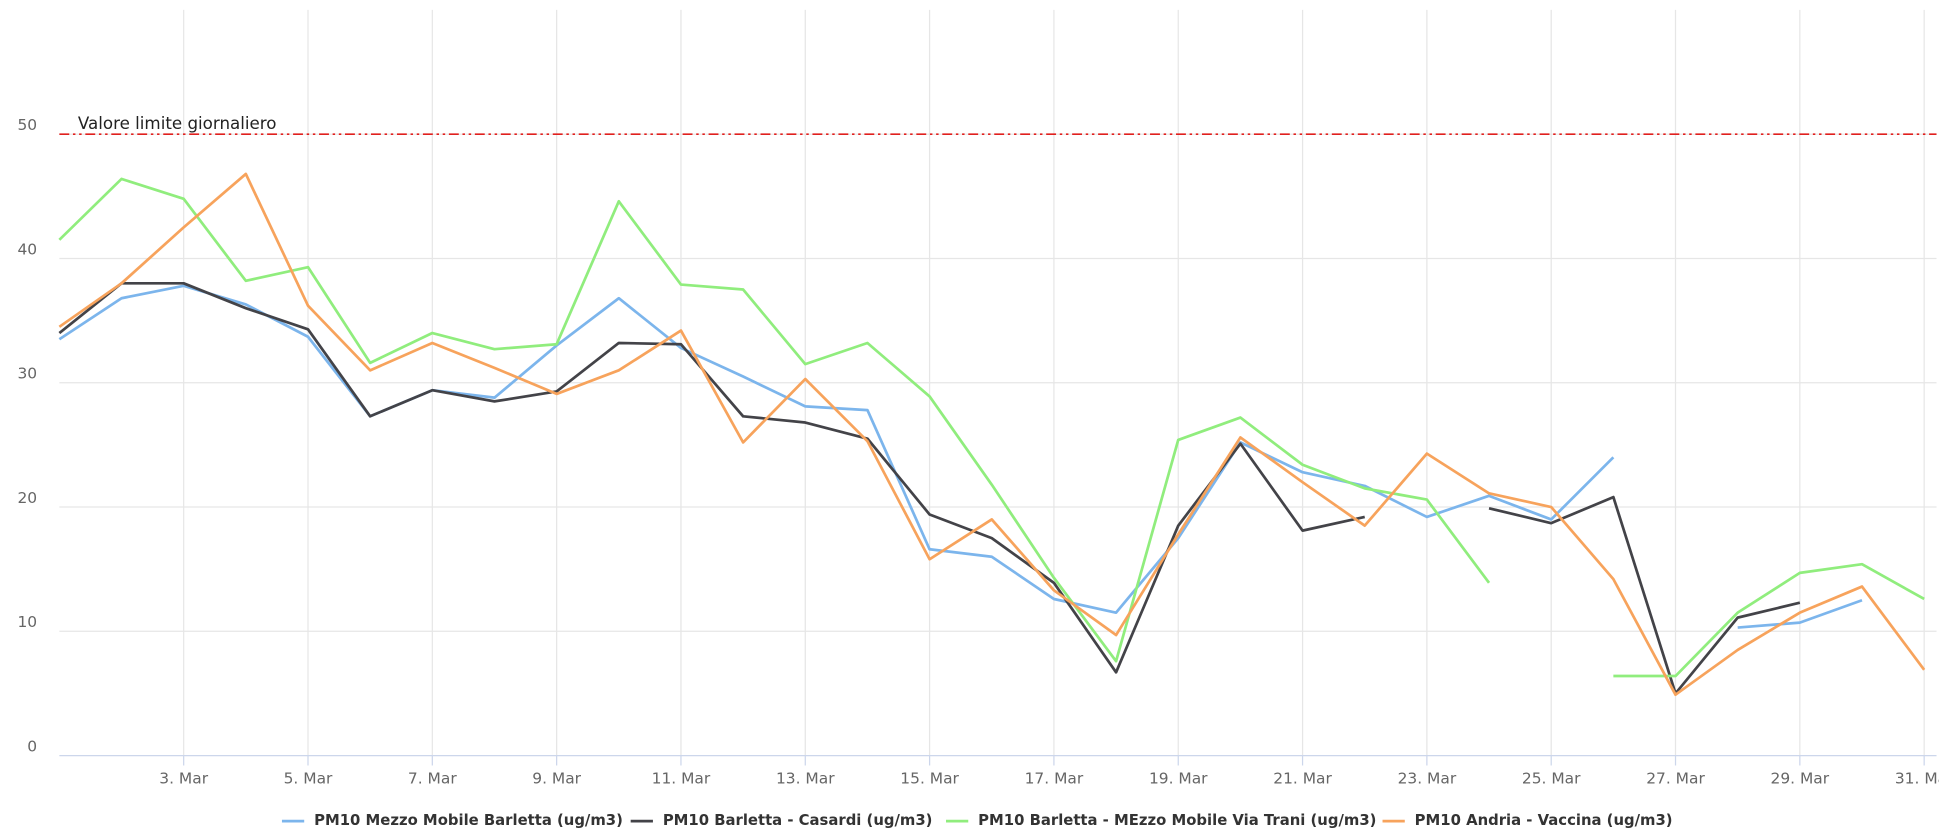 The width and height of the screenshot is (1939, 834). Describe the element at coordinates (308, 779) in the screenshot. I see `x-tick-label: 5. Mar` at that location.